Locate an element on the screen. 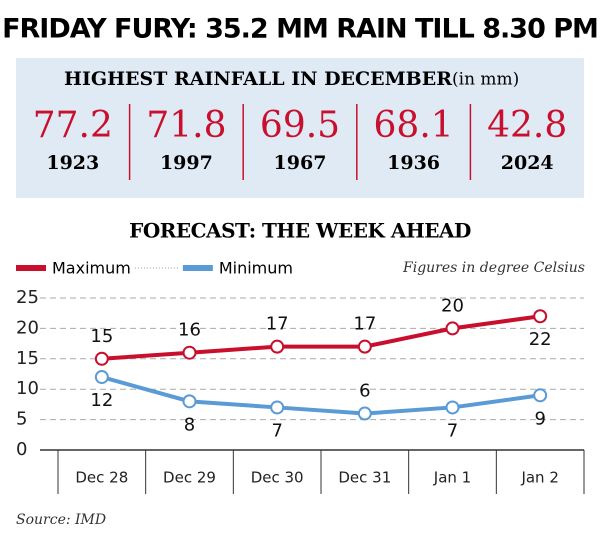 Image resolution: width=600 pixels, height=536 pixels. chart-title: FORECAST: THE WEEK AHEAD is located at coordinates (300, 231).